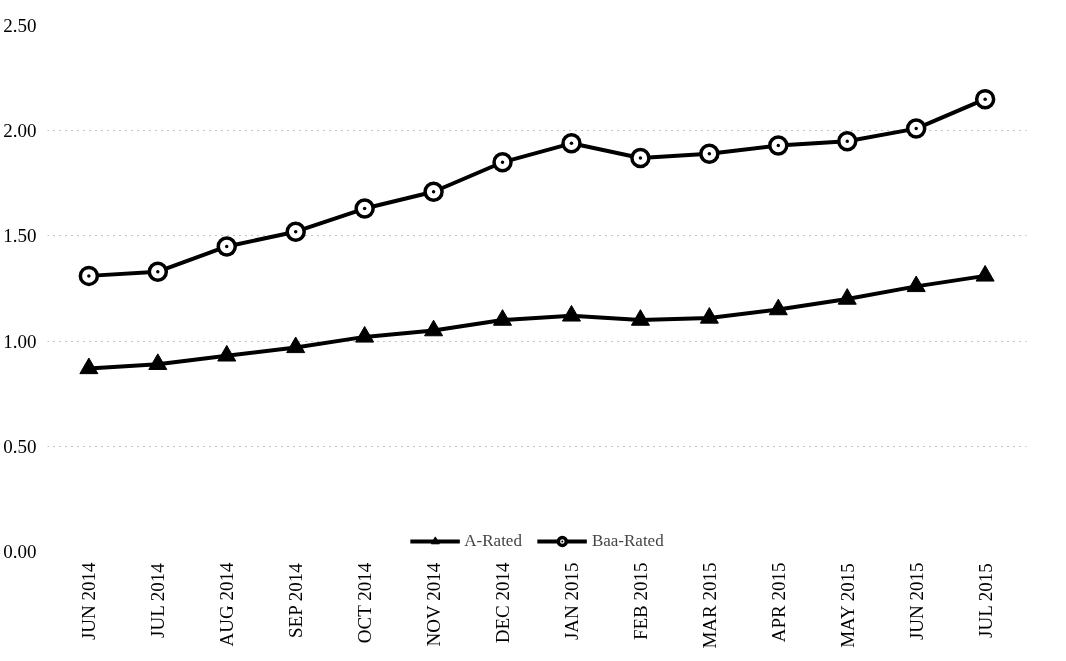 The image size is (1066, 661). What do you see at coordinates (89, 601) in the screenshot?
I see `x-tick-label: JUN 2014` at bounding box center [89, 601].